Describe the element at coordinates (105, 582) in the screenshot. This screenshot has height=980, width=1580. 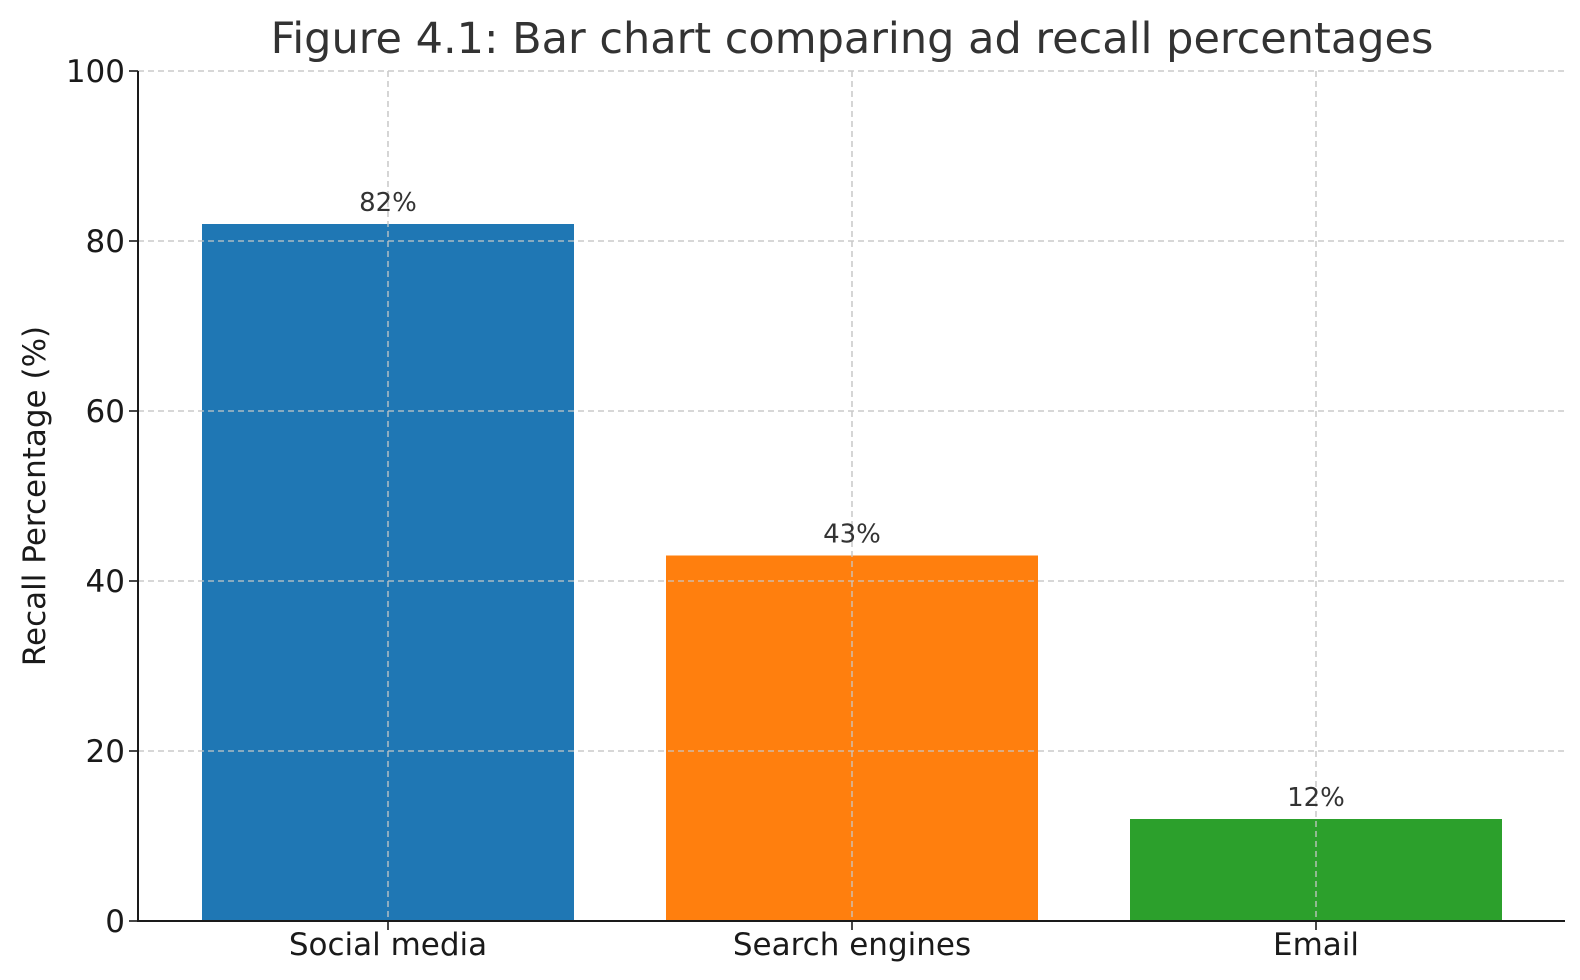
I see `y-tick-label: 40` at that location.